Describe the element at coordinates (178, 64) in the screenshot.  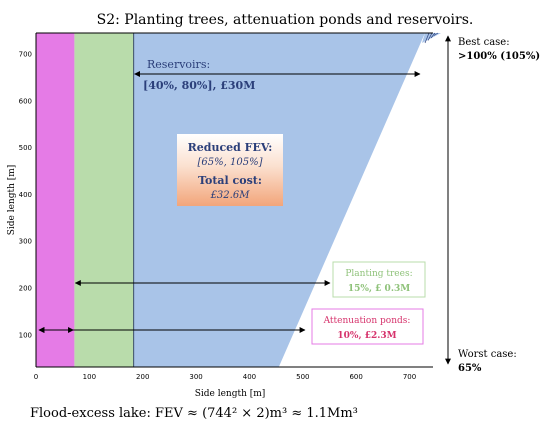
I see `reservoirs-title: Reservoirs:` at that location.